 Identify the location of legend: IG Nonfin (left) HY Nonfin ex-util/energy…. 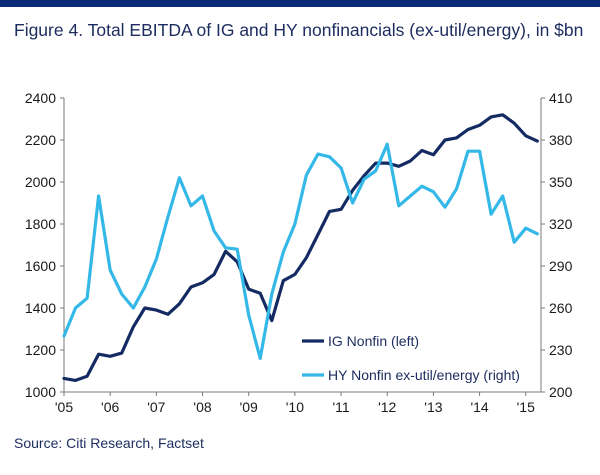
(411, 358).